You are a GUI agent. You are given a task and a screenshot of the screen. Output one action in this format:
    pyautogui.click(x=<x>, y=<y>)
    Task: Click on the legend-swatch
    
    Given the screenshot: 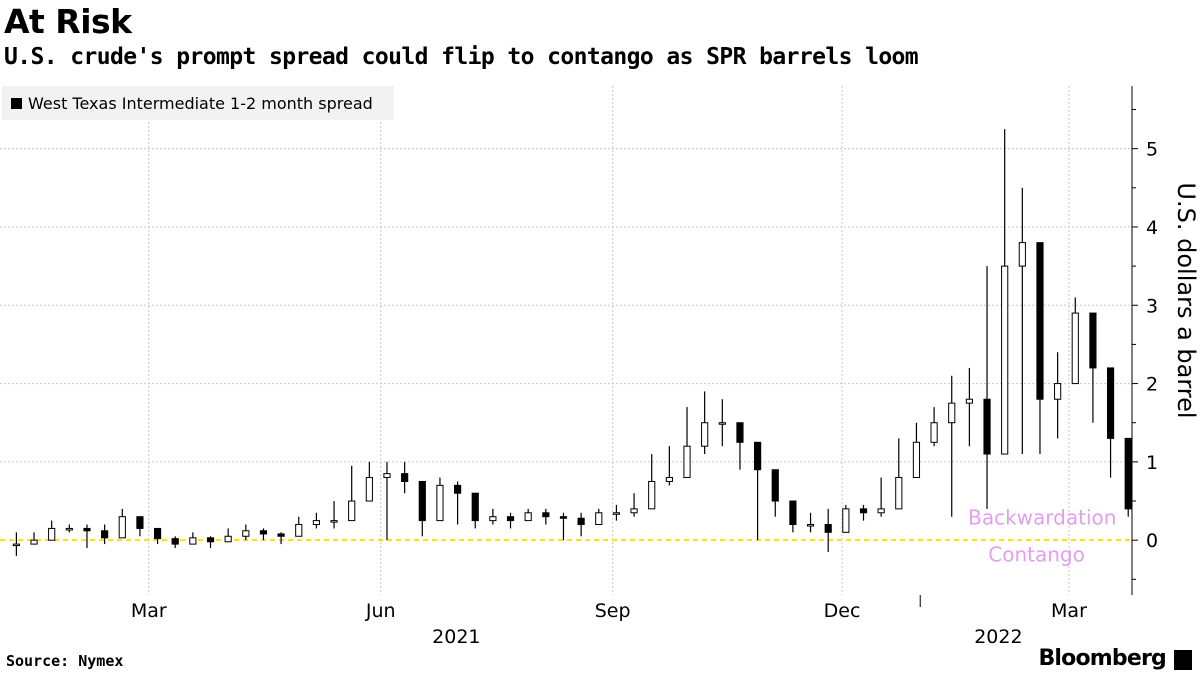 What is the action you would take?
    pyautogui.click(x=16, y=103)
    